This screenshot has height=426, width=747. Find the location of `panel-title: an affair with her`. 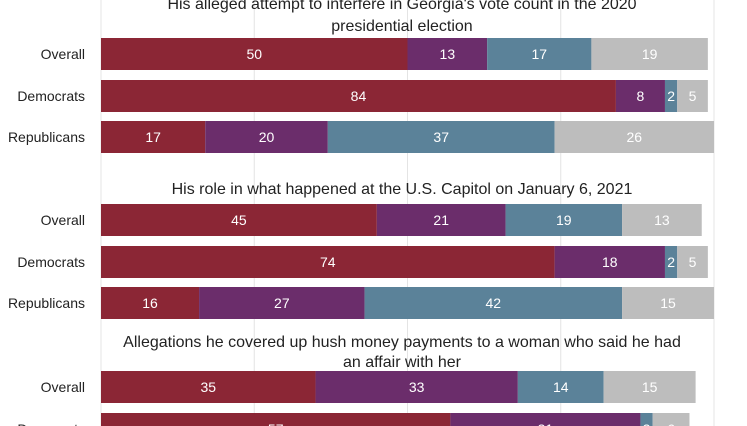

panel-title: an affair with her is located at coordinates (402, 362).